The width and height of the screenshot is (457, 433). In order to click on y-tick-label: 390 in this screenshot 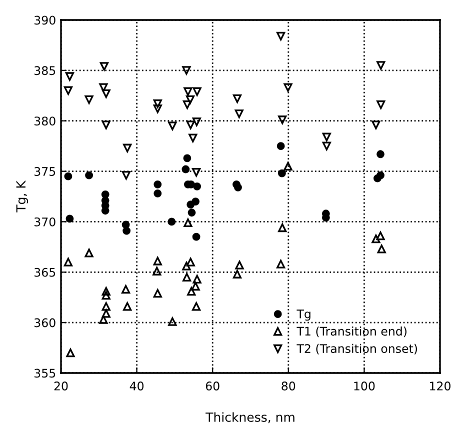, I will do `click(45, 20)`.